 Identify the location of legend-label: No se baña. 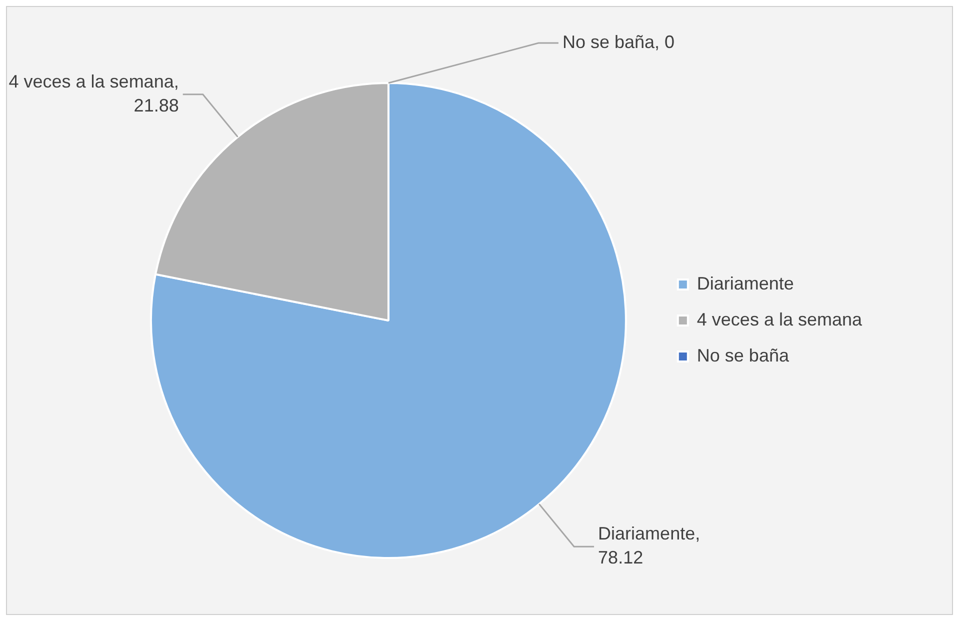
(743, 355).